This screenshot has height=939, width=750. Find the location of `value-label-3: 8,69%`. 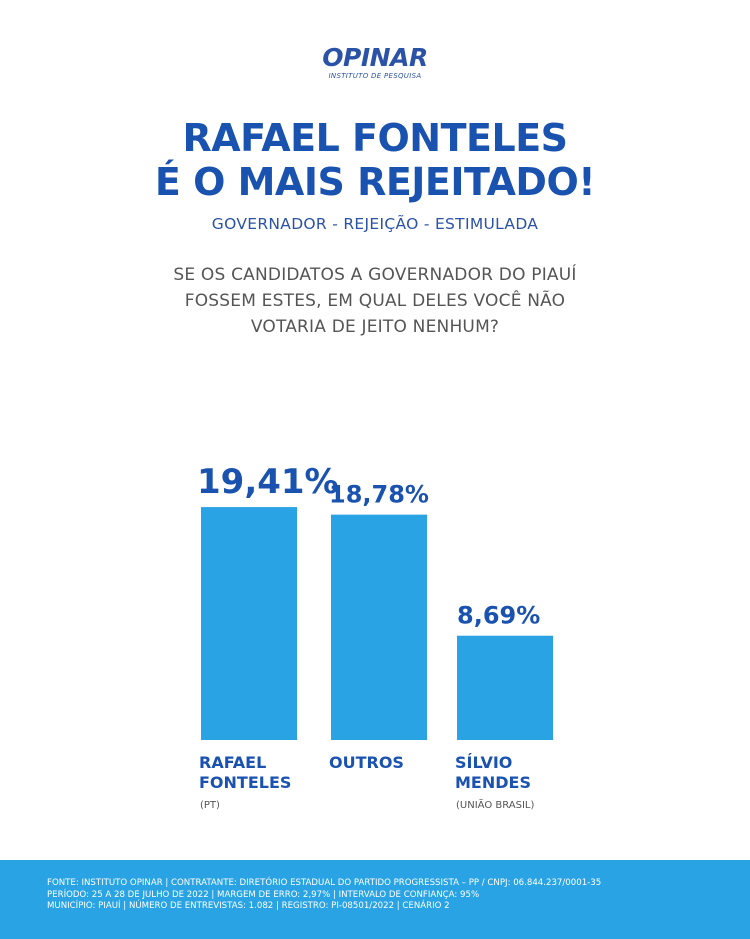

value-label-3: 8,69% is located at coordinates (498, 616).